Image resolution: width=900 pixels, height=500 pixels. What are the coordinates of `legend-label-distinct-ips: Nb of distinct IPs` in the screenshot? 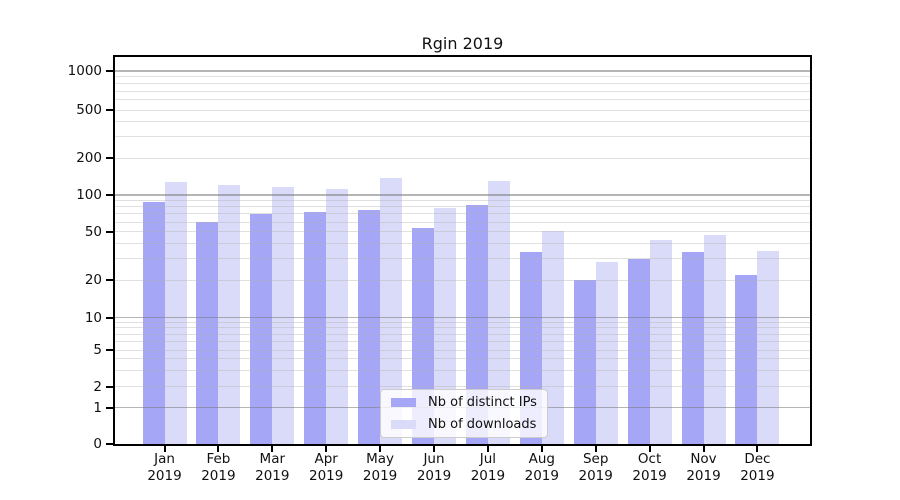 It's located at (482, 402).